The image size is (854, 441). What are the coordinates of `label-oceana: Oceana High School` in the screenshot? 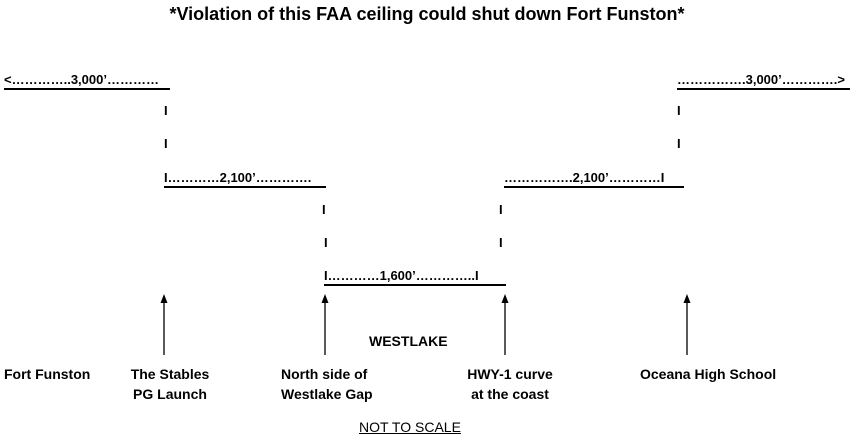 It's located at (708, 374).